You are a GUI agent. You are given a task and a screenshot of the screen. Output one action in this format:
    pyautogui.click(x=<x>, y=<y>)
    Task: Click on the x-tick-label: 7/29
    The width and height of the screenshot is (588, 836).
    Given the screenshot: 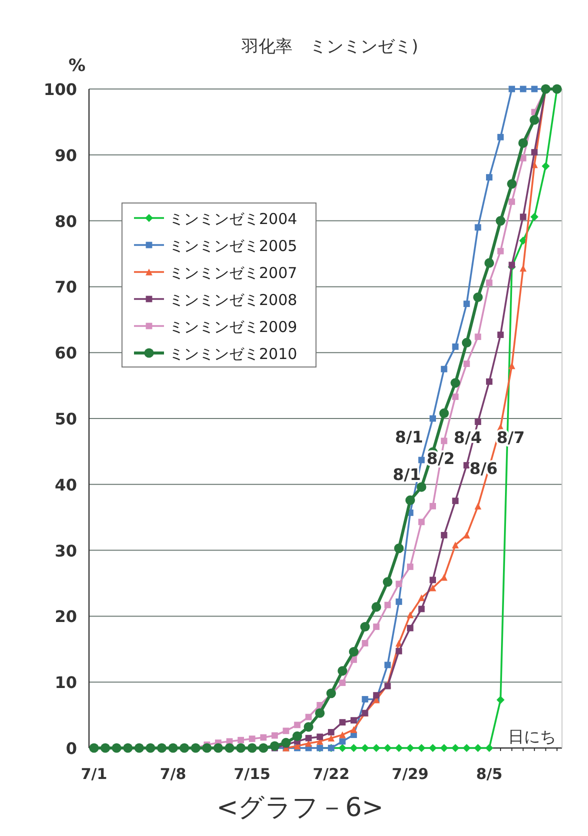 What is the action you would take?
    pyautogui.click(x=410, y=774)
    